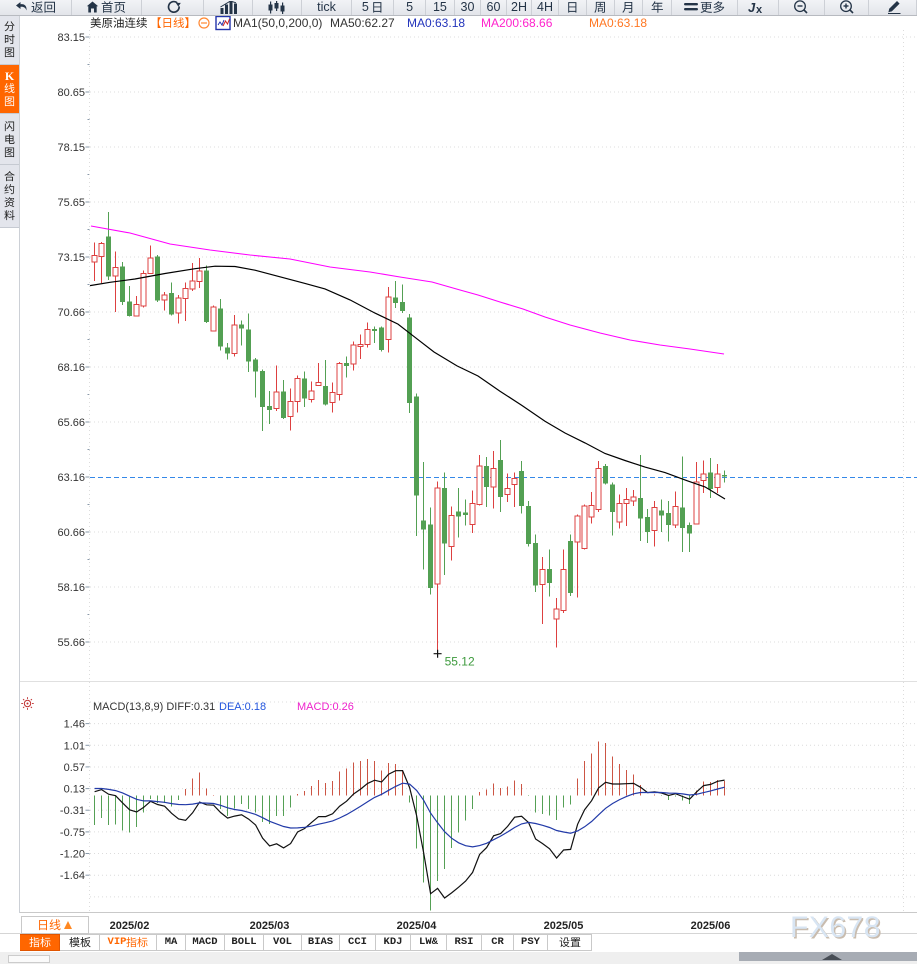  I want to click on svg-text: DEA:0.18, so click(242, 707).